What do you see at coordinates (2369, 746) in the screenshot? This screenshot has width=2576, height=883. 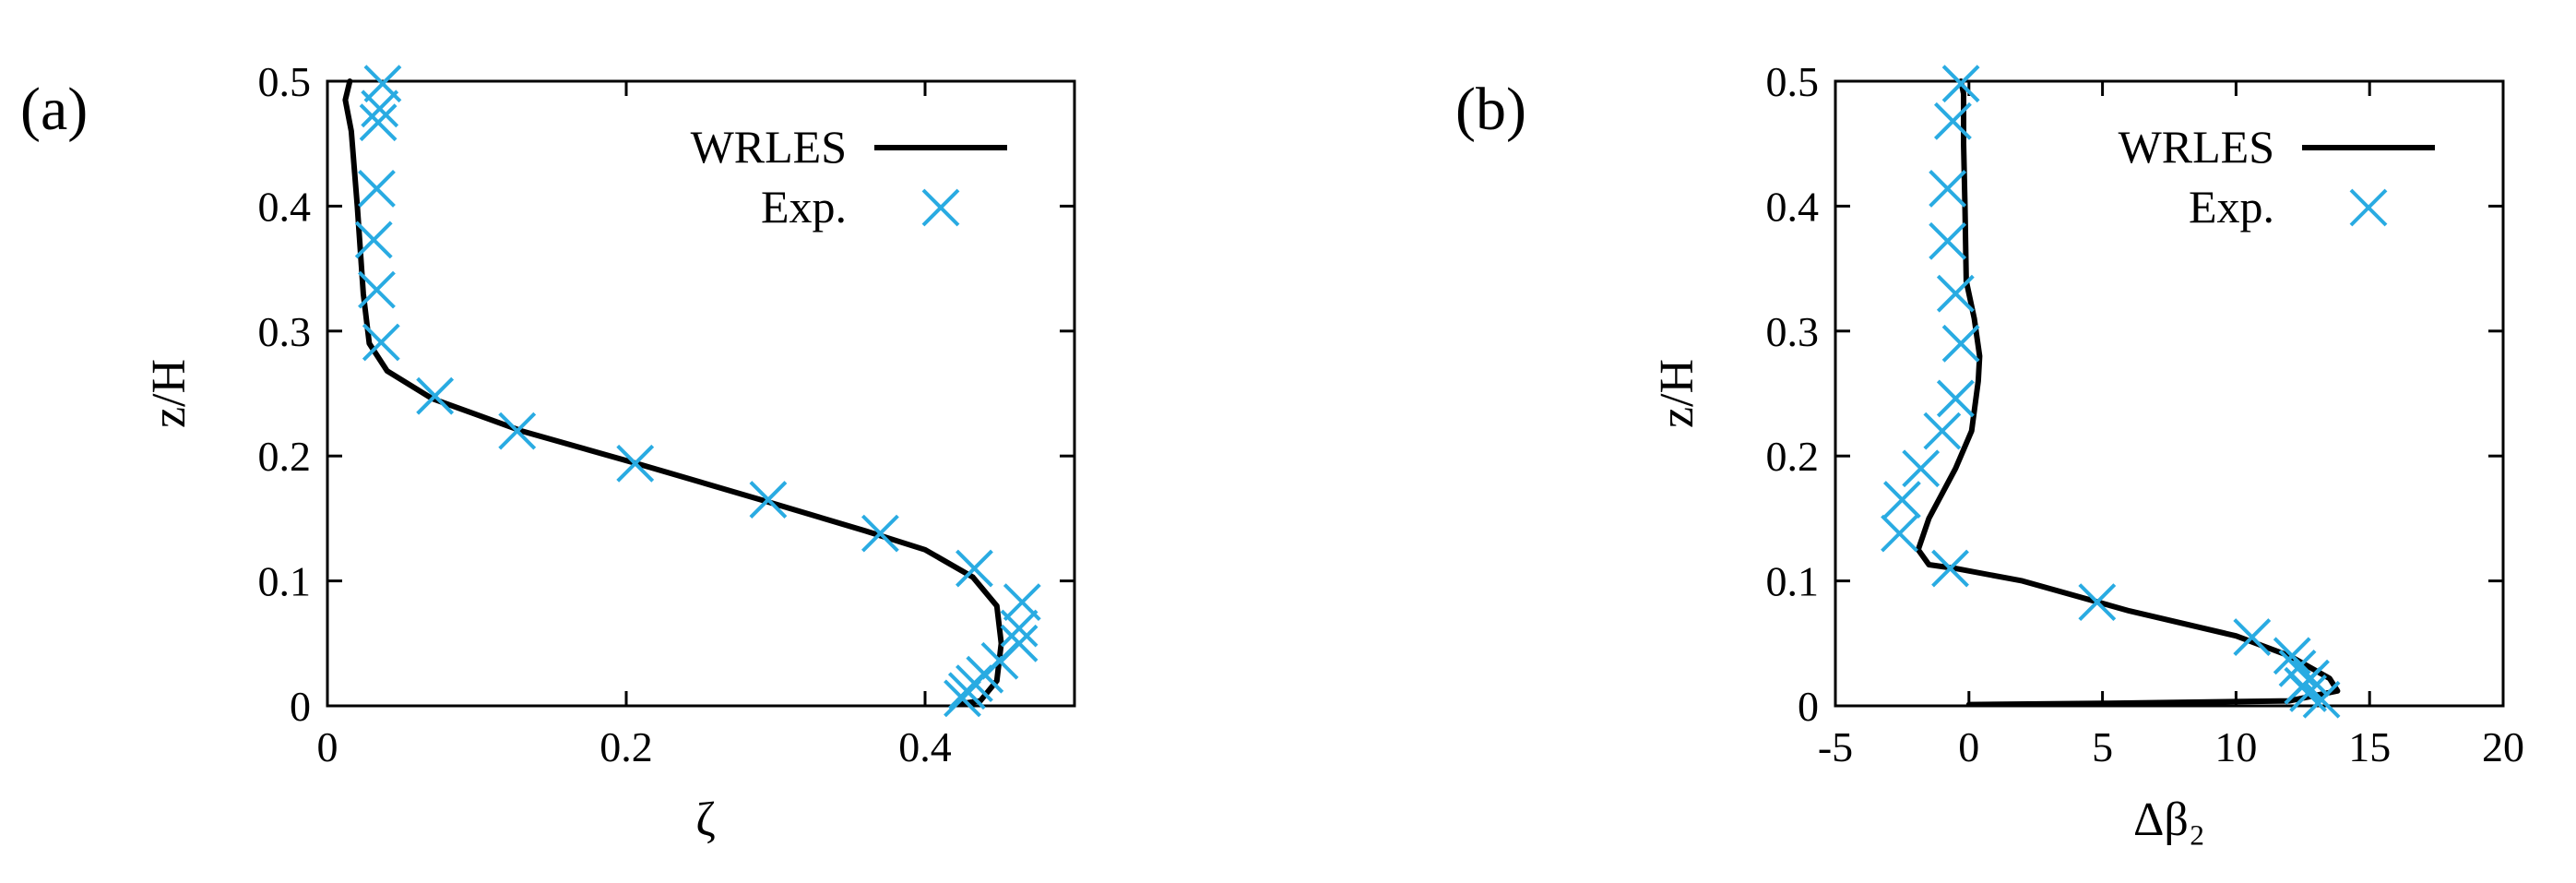 I see `x-tick-label: 15` at bounding box center [2369, 746].